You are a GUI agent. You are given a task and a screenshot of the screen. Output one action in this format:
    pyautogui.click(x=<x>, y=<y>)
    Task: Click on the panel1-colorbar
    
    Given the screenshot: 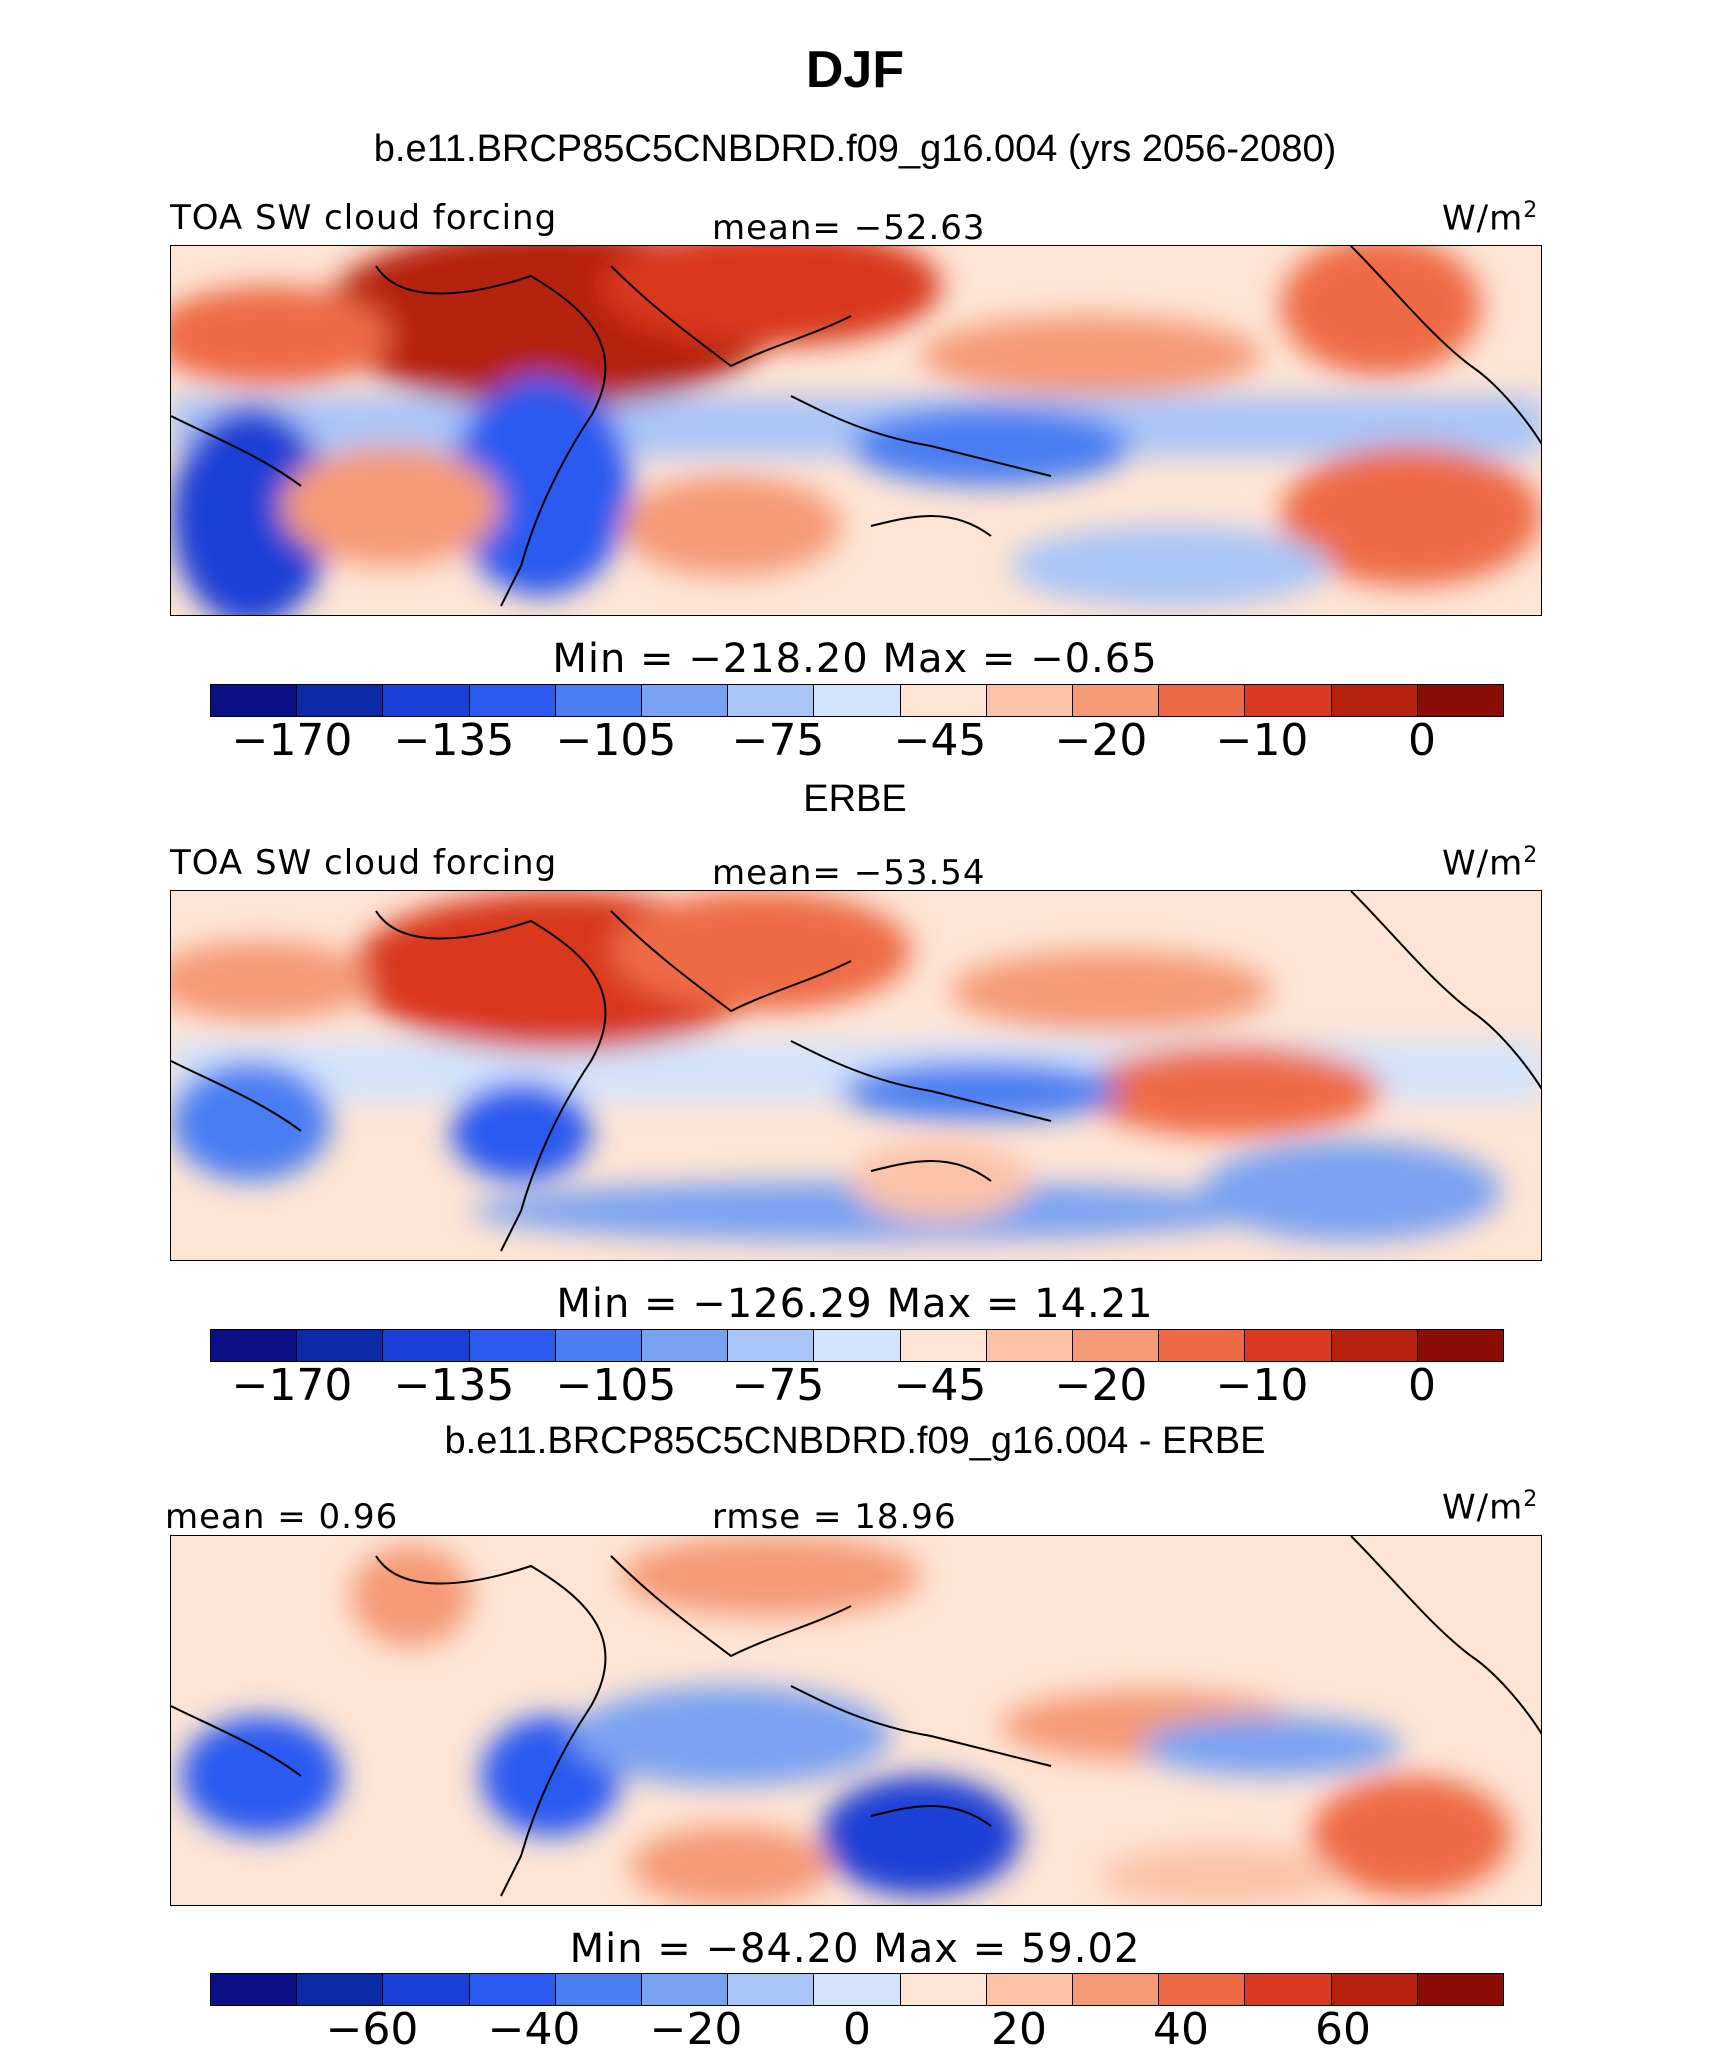 What is the action you would take?
    pyautogui.click(x=857, y=700)
    